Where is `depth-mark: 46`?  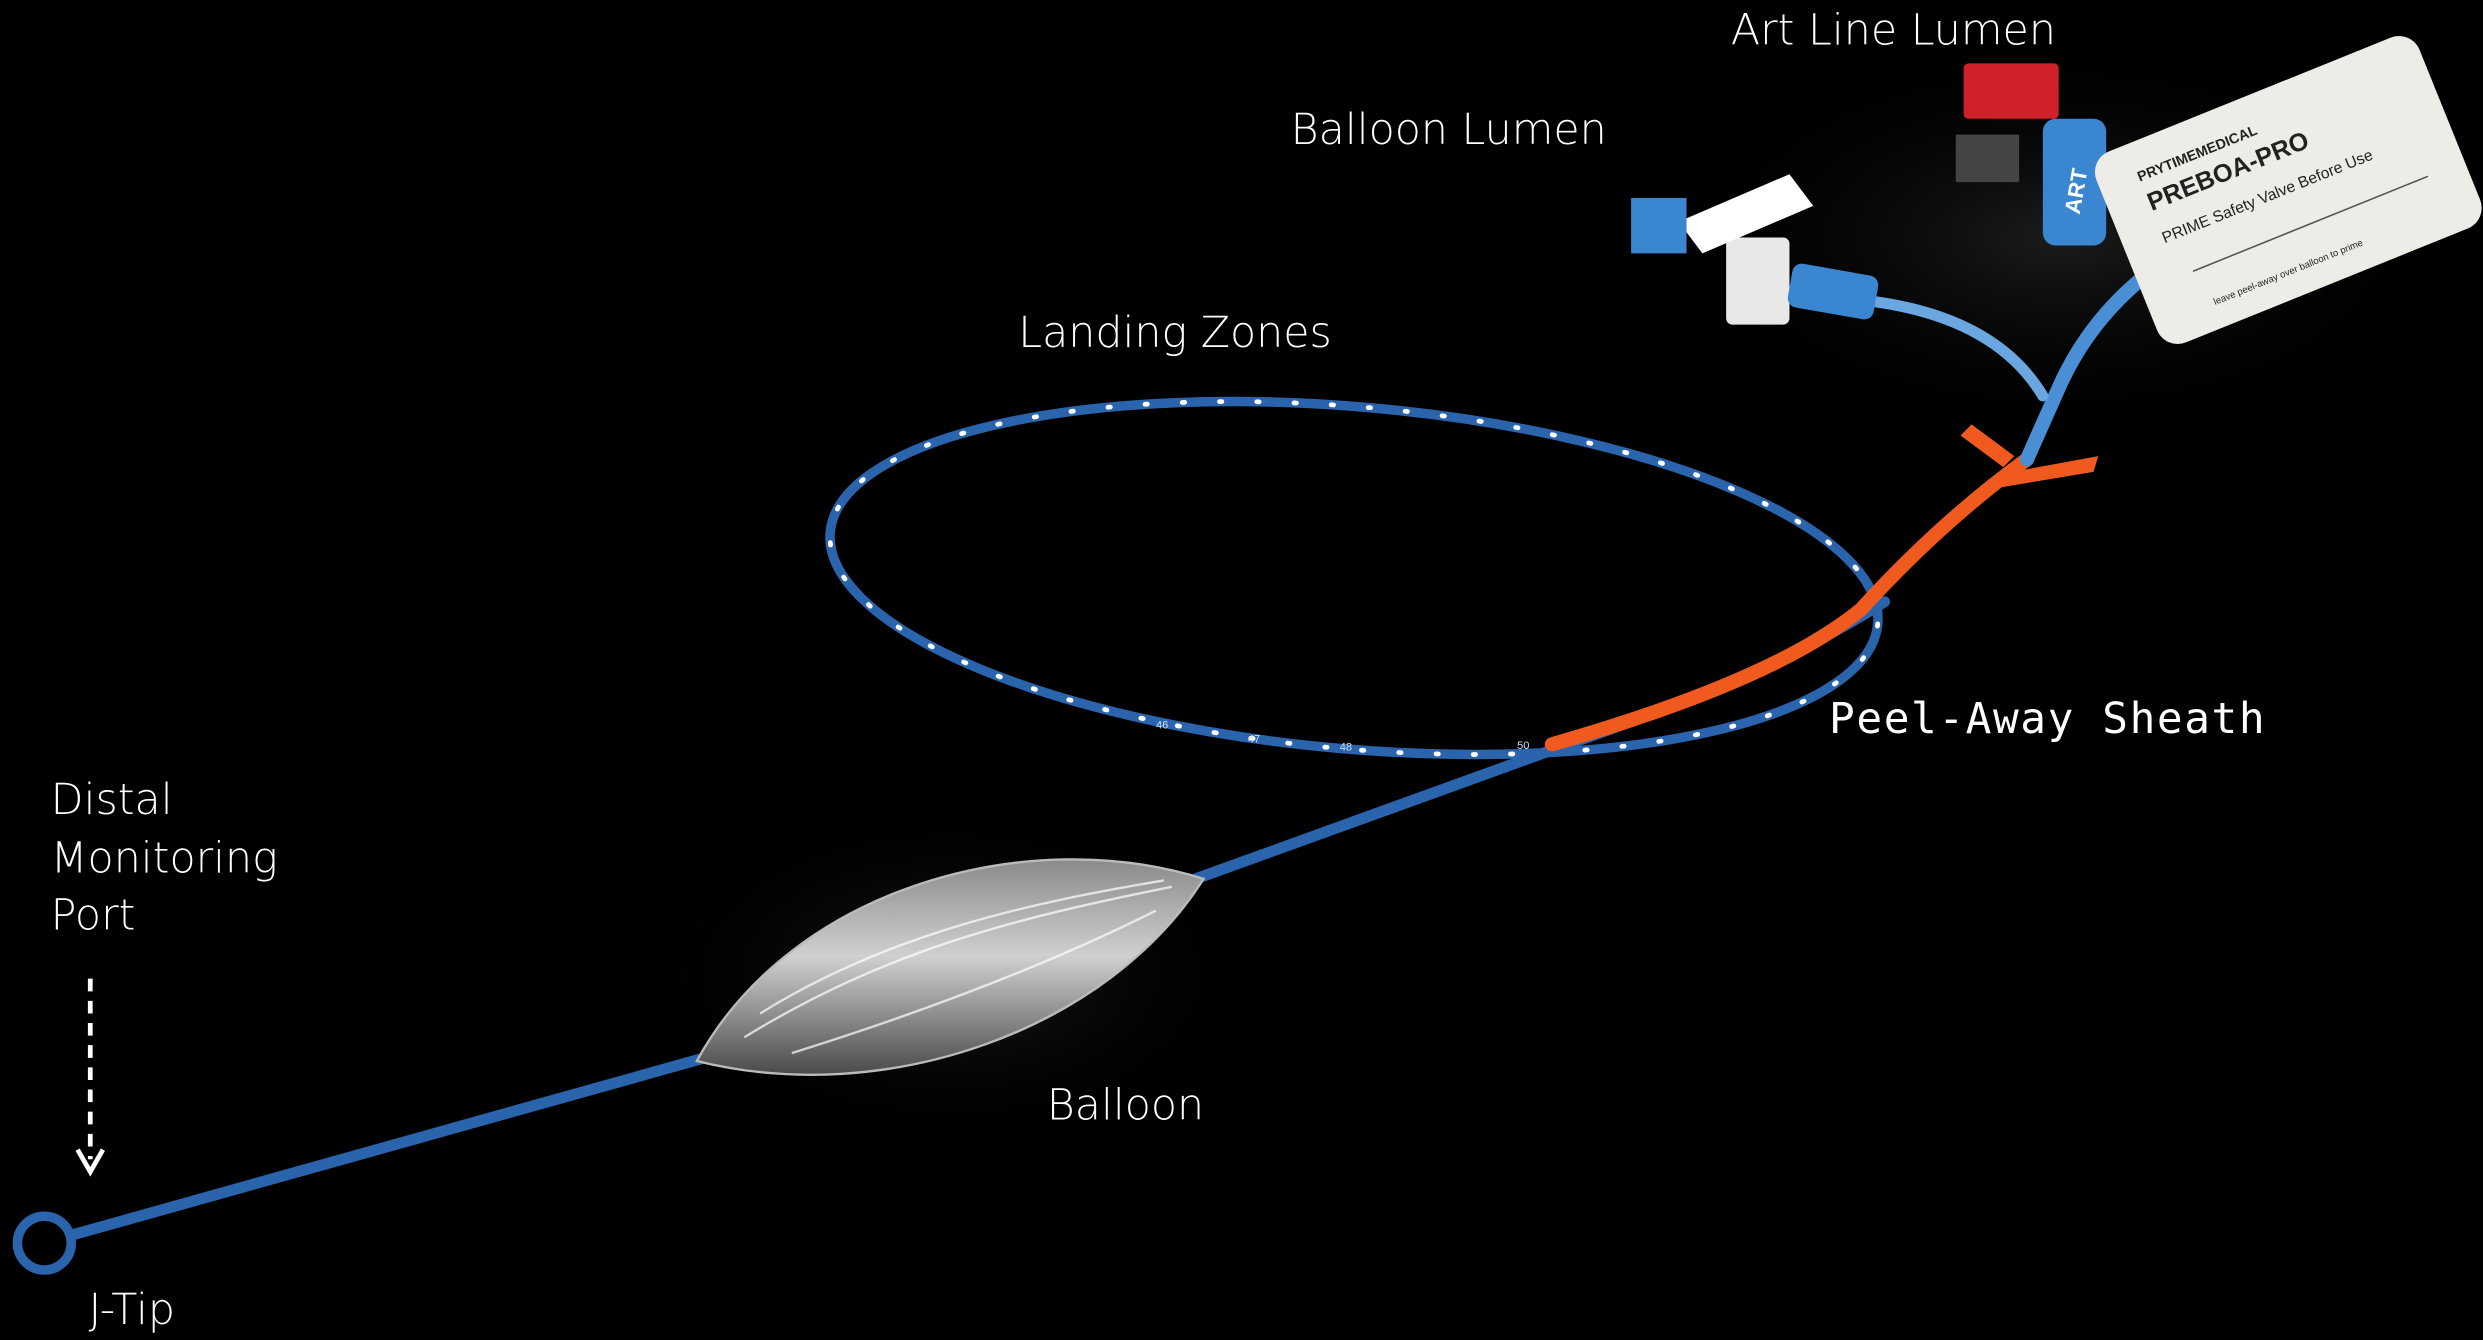 depth-mark: 46 is located at coordinates (1162, 725).